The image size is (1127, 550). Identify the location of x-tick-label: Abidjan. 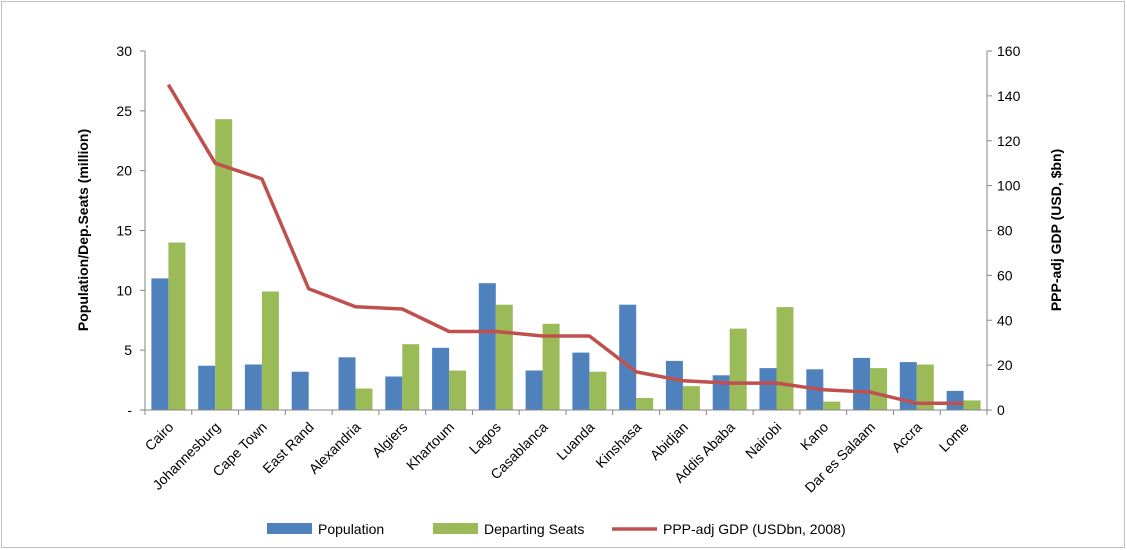
(669, 441).